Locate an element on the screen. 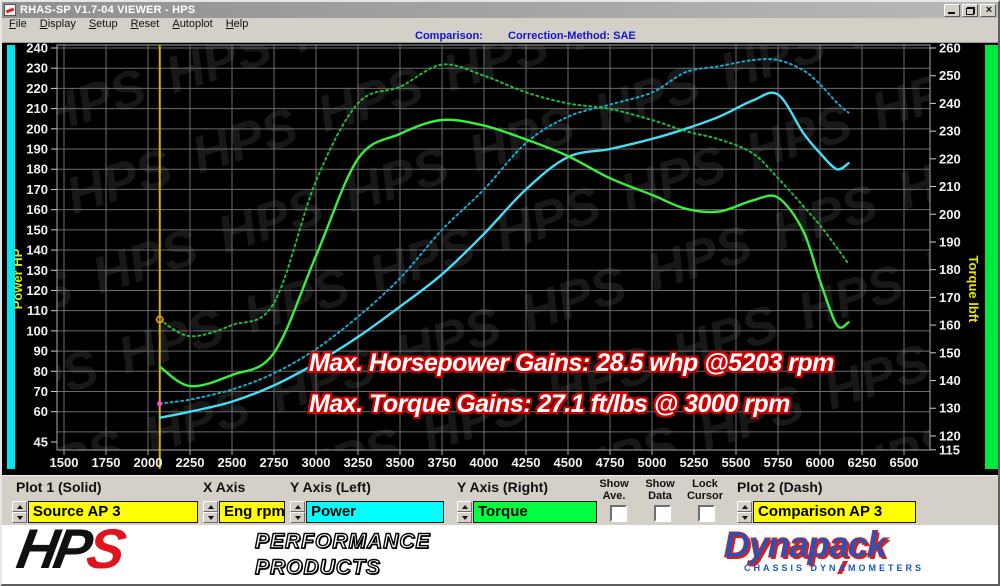  power-tick-label: 120 is located at coordinates (37, 290).